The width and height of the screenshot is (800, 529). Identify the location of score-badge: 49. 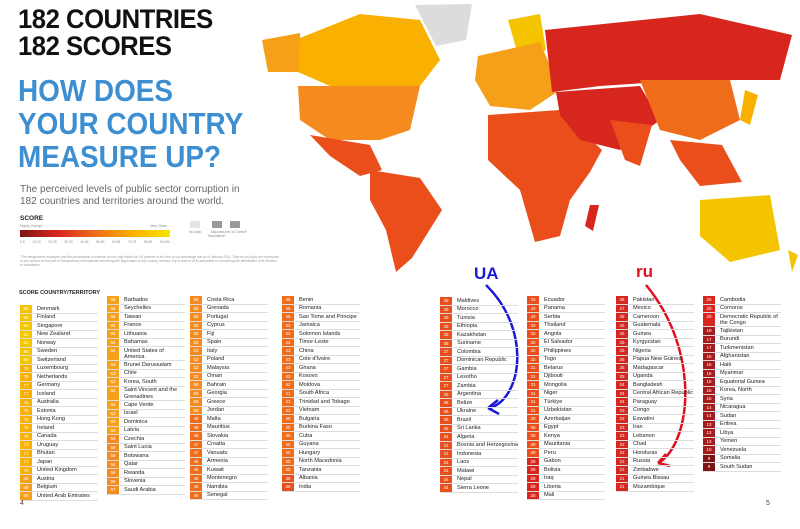
(196, 419).